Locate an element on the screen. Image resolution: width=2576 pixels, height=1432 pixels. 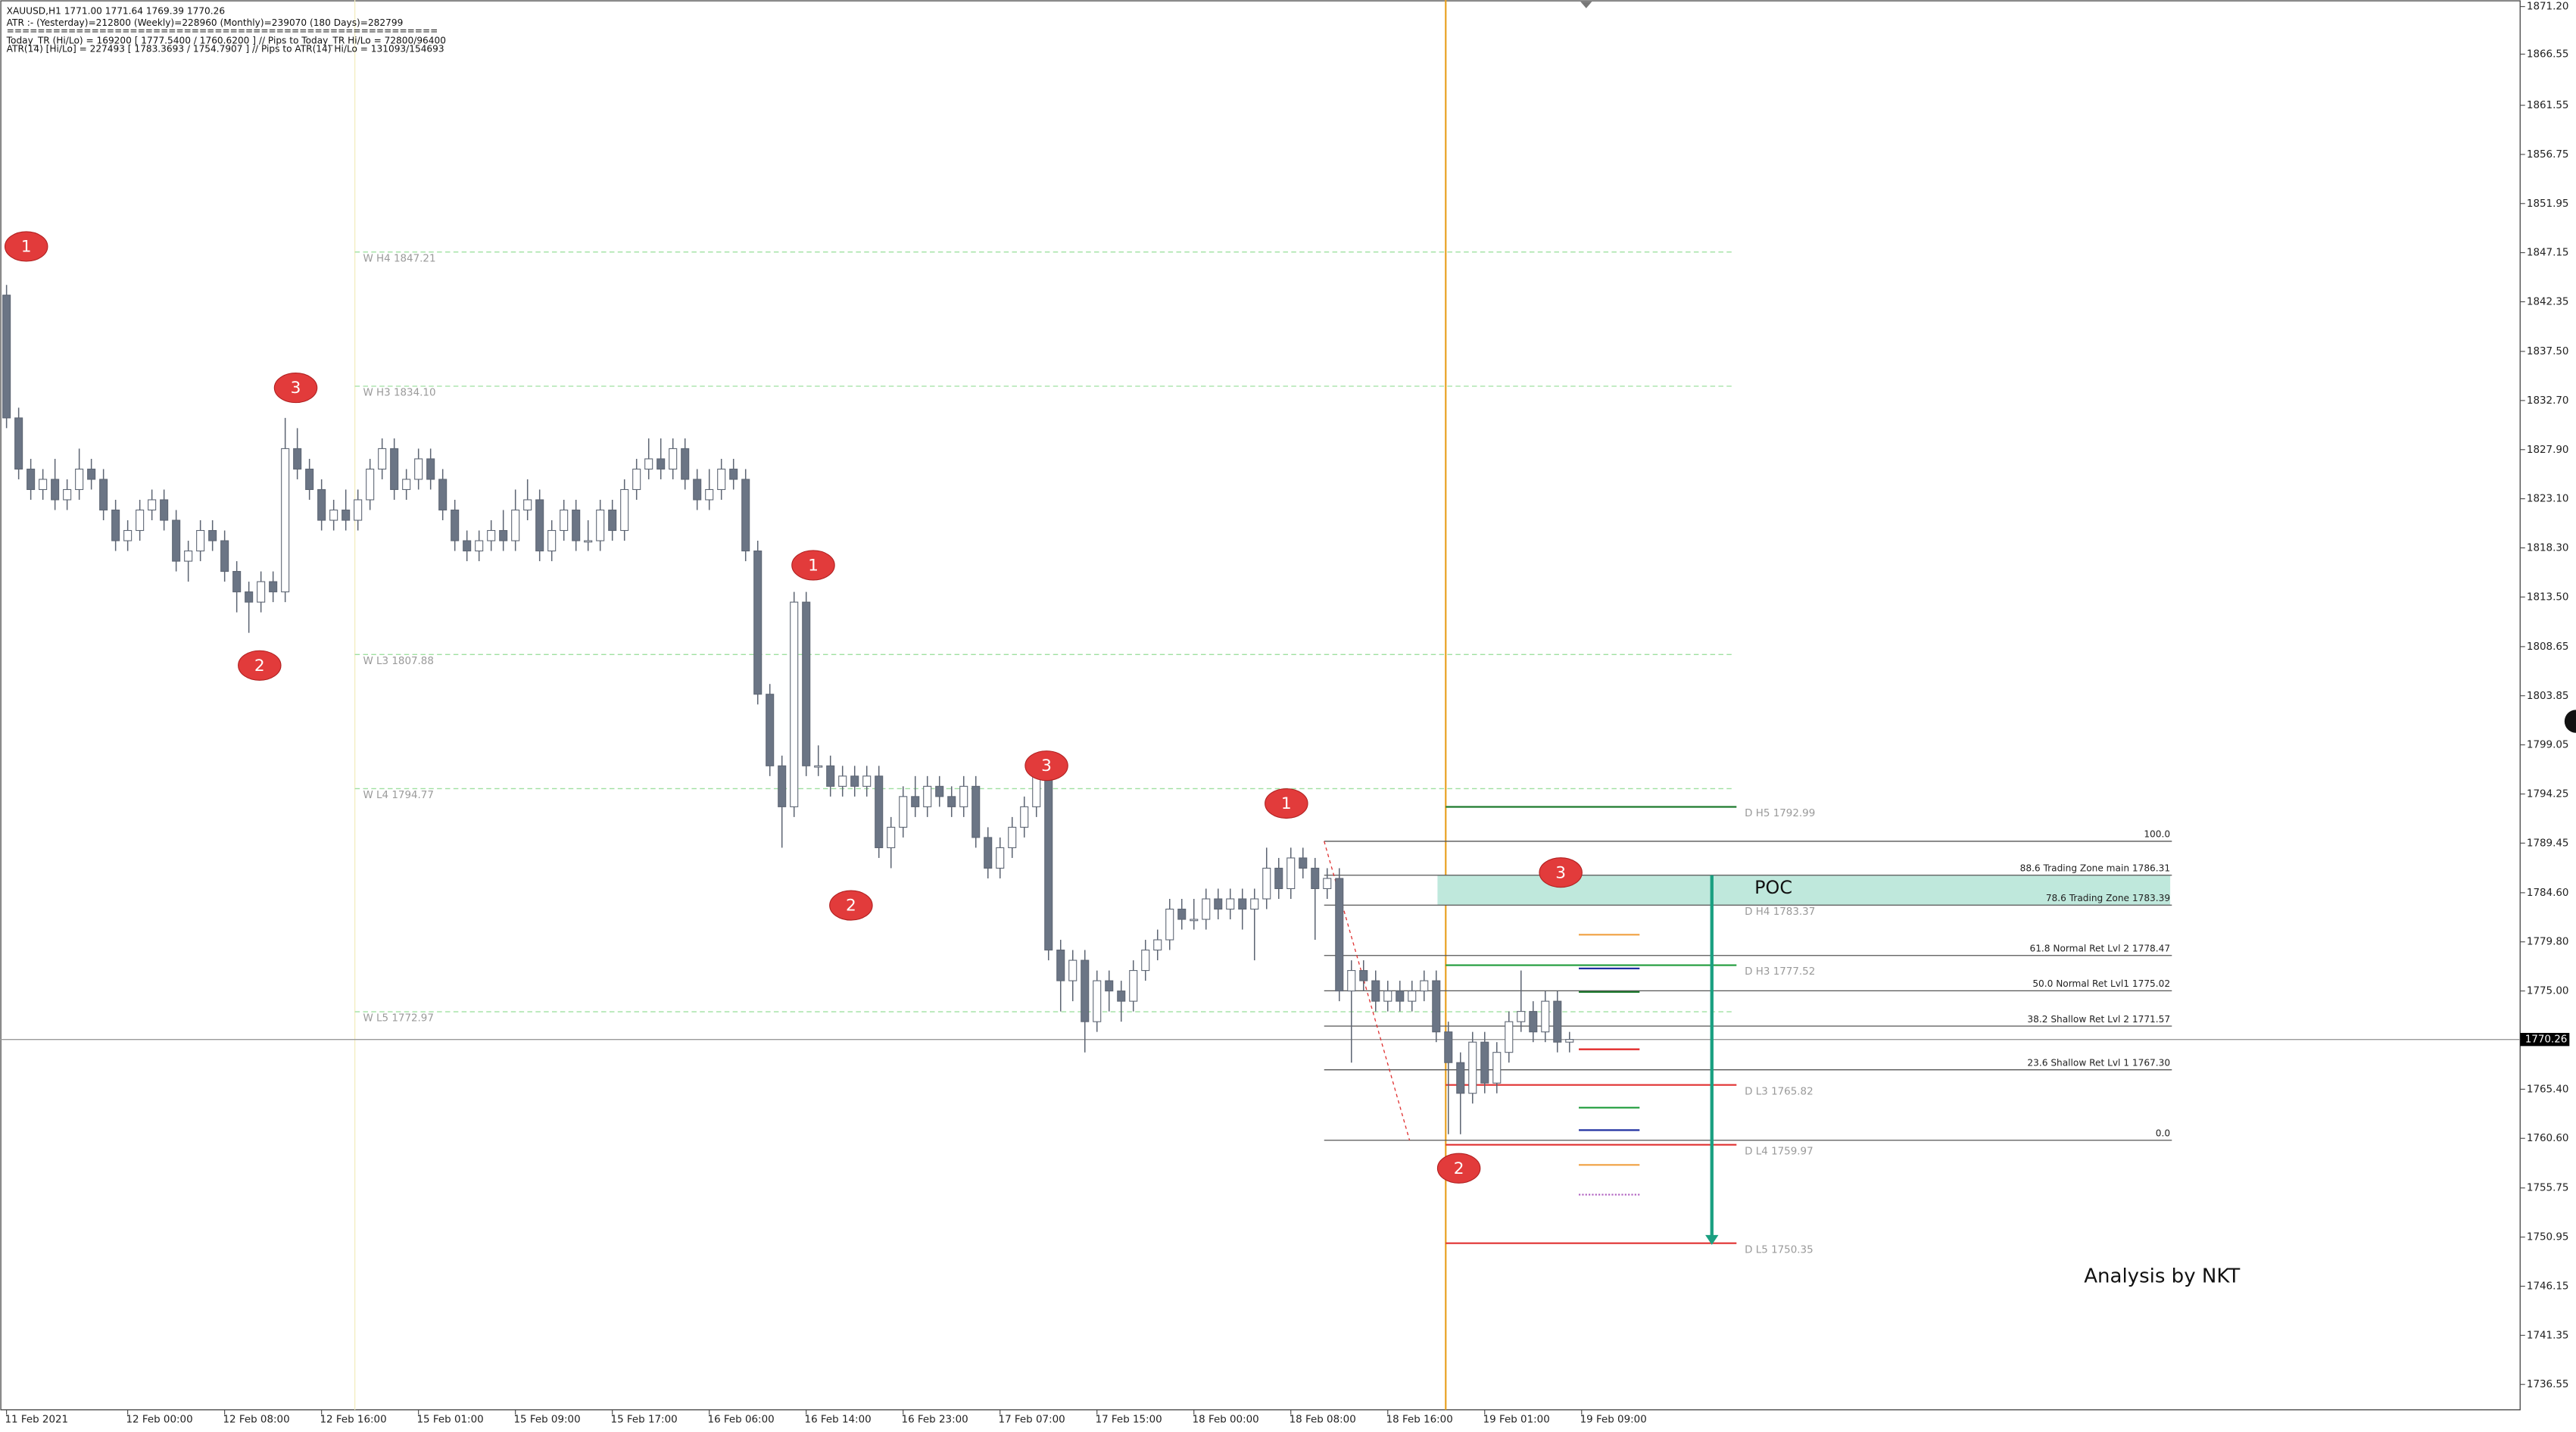
weekly-level-label: W L4 1794.77 is located at coordinates (398, 795).